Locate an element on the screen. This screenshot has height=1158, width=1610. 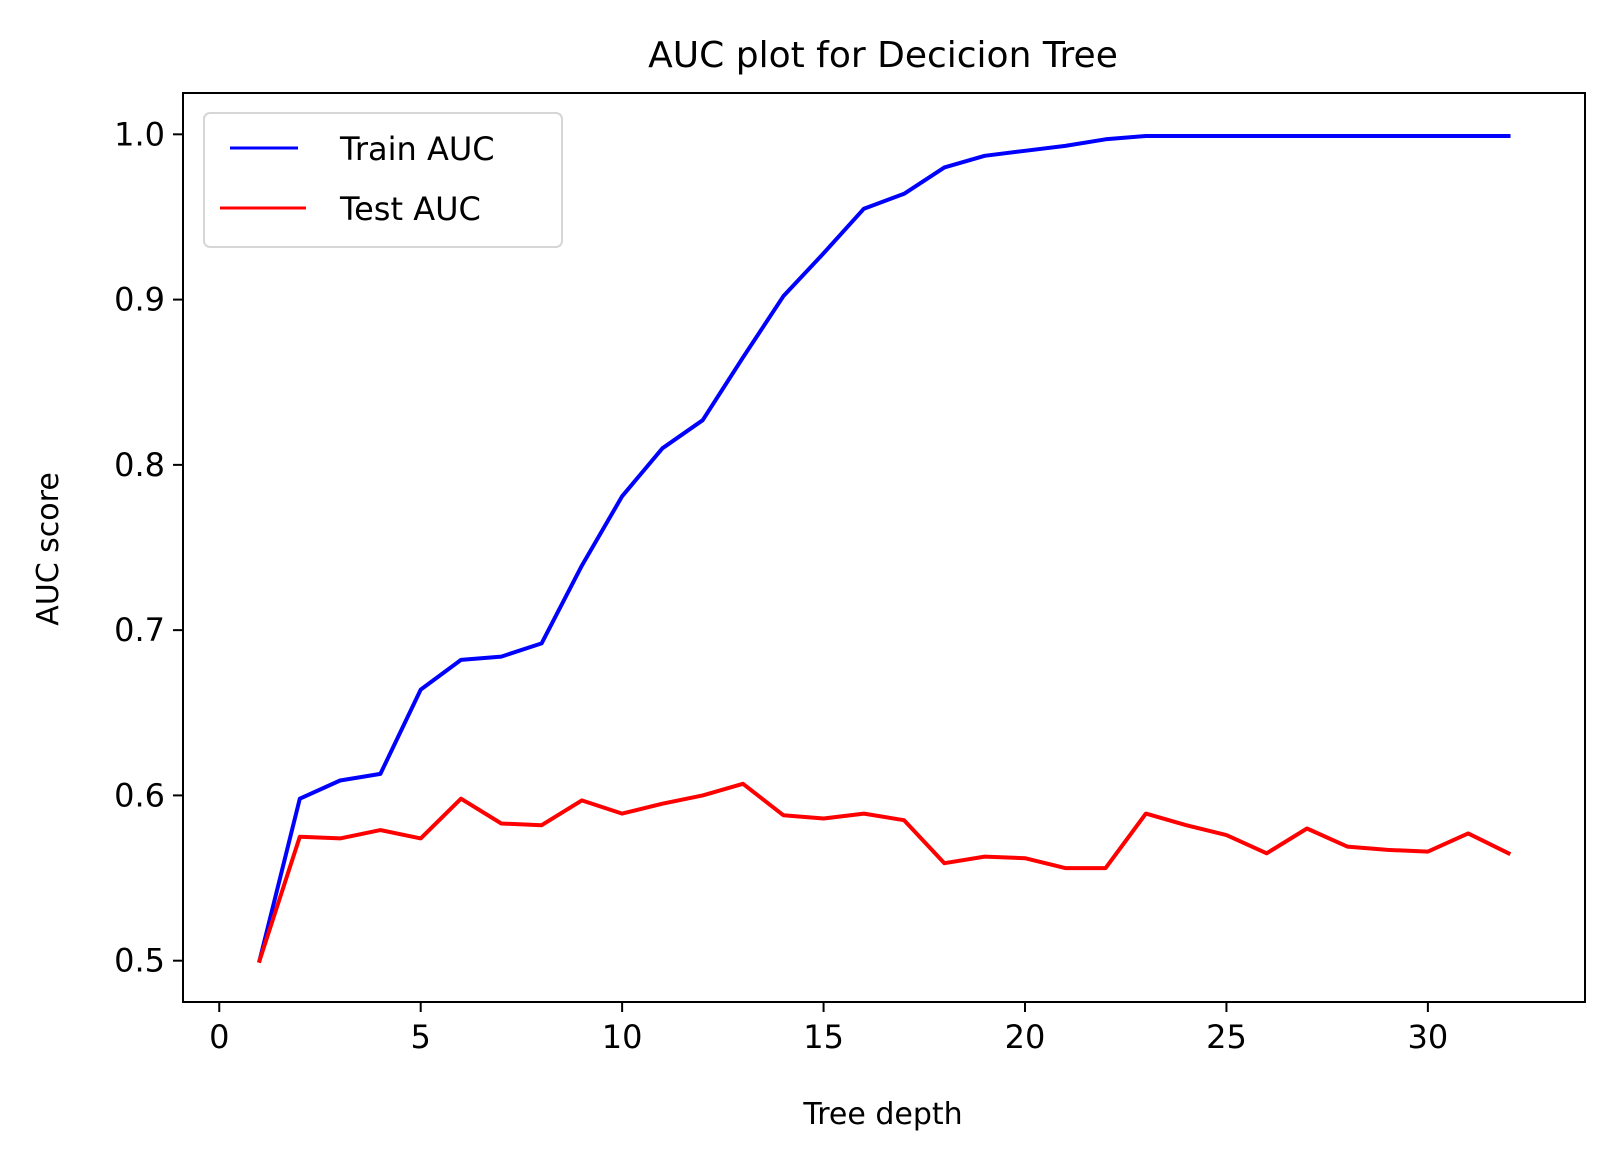
legend-label-train: Train AUC is located at coordinates (417, 149).